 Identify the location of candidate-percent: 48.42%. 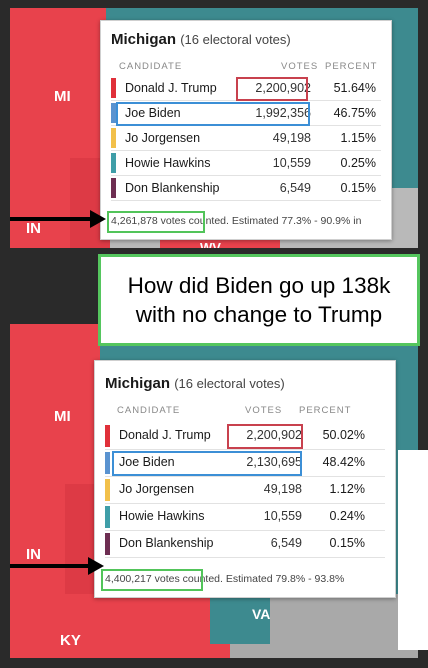
(343, 462).